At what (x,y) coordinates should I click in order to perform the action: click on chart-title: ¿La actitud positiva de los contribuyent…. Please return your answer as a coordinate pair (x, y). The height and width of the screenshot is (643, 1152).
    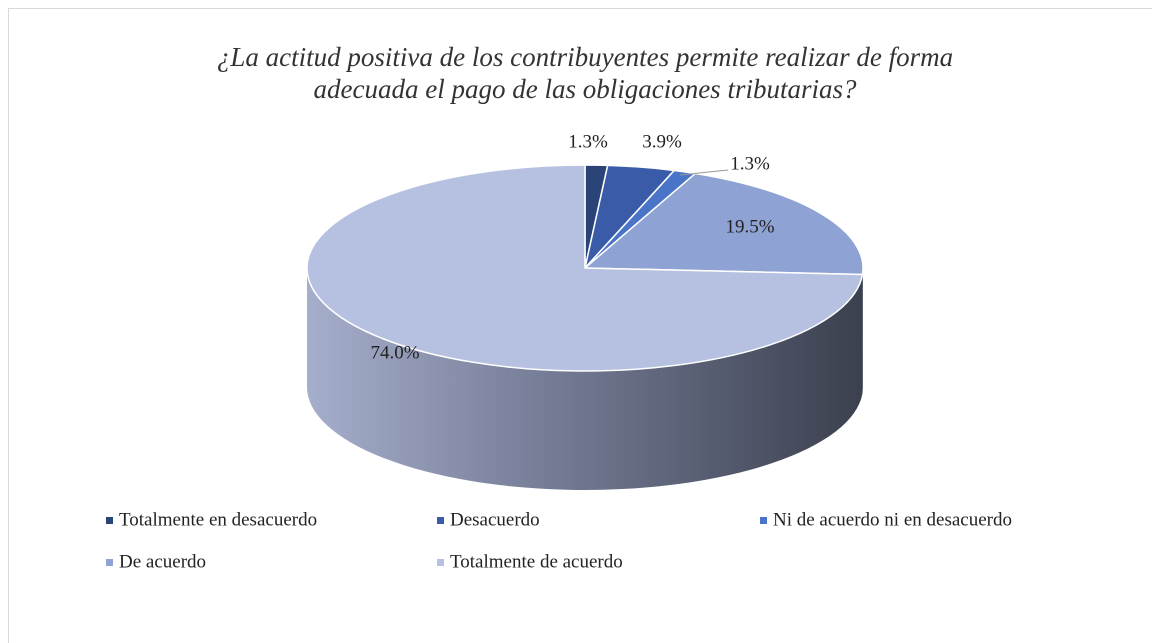
    Looking at the image, I should click on (585, 57).